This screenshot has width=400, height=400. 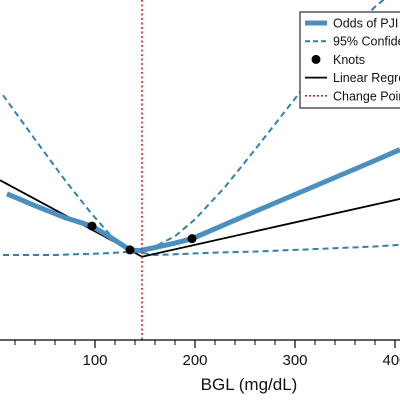 I want to click on legend-label-1: 95% Confide, so click(x=366, y=42).